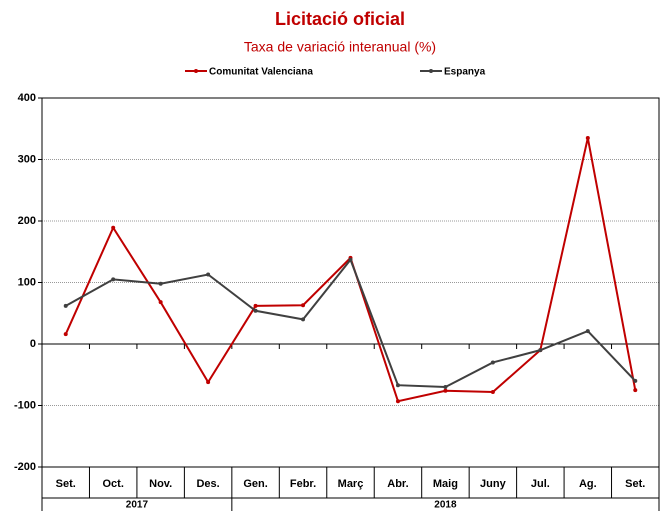 This screenshot has height=511, width=661. What do you see at coordinates (351, 484) in the screenshot?
I see `x-tick-label: Març` at bounding box center [351, 484].